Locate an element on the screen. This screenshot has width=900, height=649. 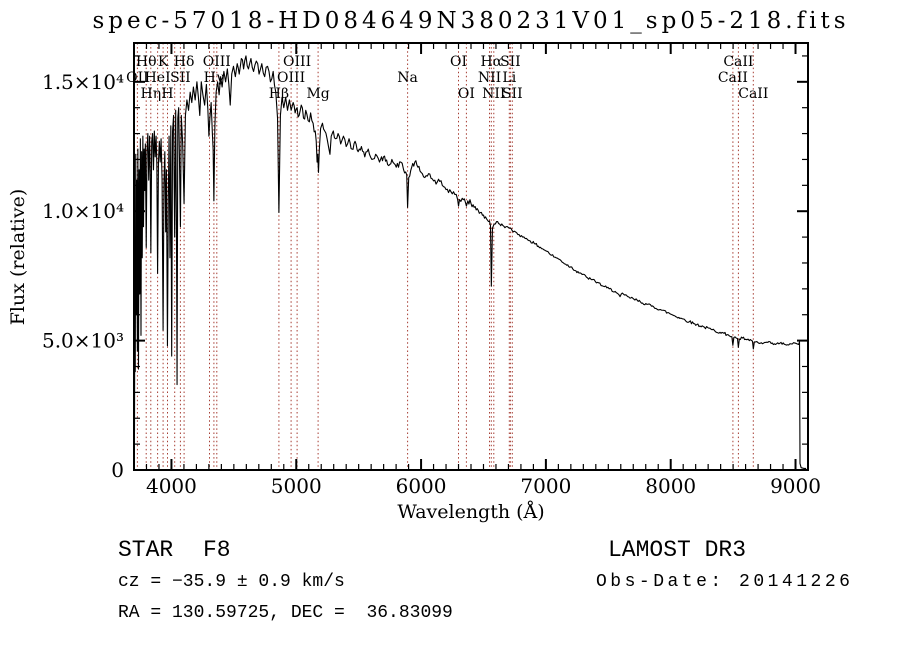
y-axis-title: Flux (relative) is located at coordinates (18, 257).